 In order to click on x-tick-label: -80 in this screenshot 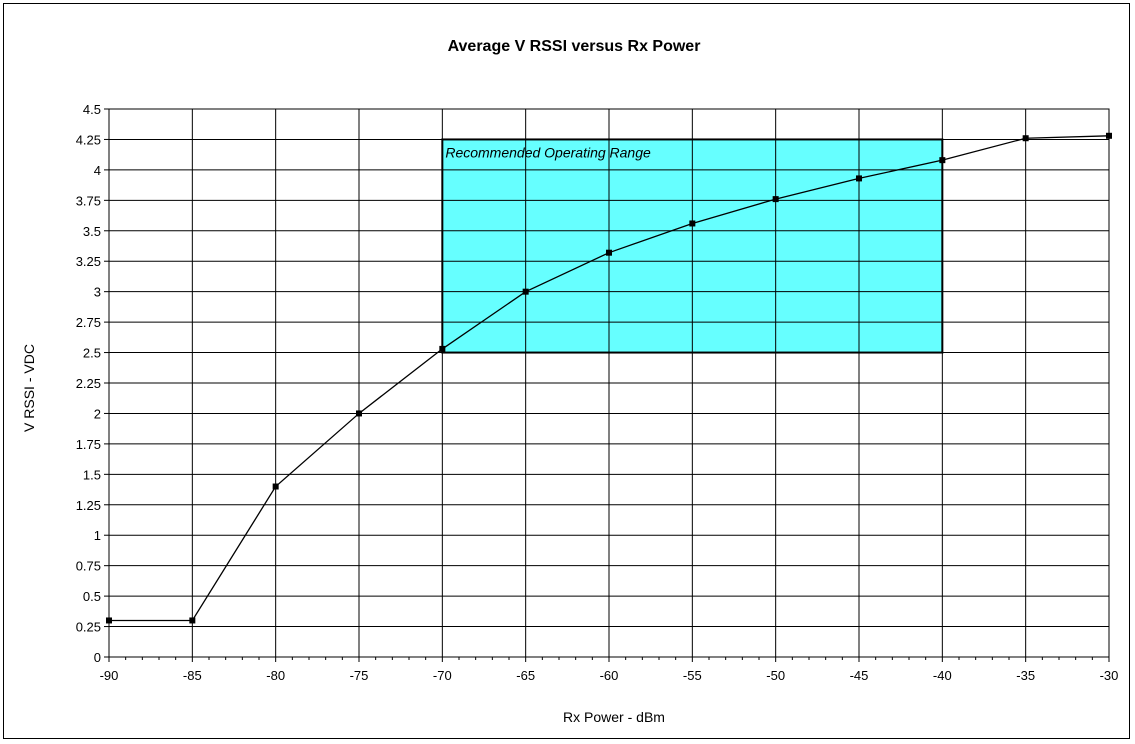, I will do `click(275, 675)`.